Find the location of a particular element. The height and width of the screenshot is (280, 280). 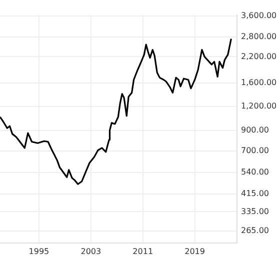

x-tick-label: 2003 is located at coordinates (91, 251).